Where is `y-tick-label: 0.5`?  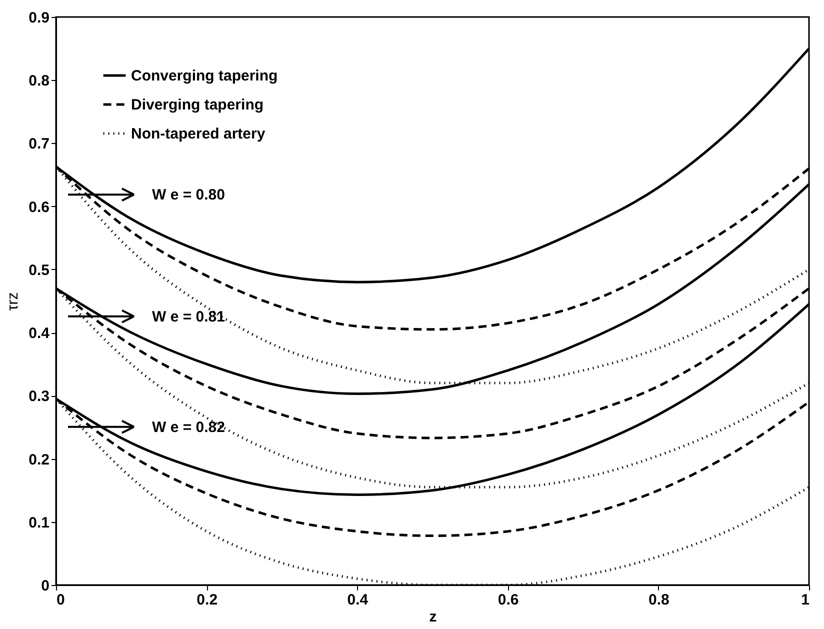 y-tick-label: 0.5 is located at coordinates (39, 270).